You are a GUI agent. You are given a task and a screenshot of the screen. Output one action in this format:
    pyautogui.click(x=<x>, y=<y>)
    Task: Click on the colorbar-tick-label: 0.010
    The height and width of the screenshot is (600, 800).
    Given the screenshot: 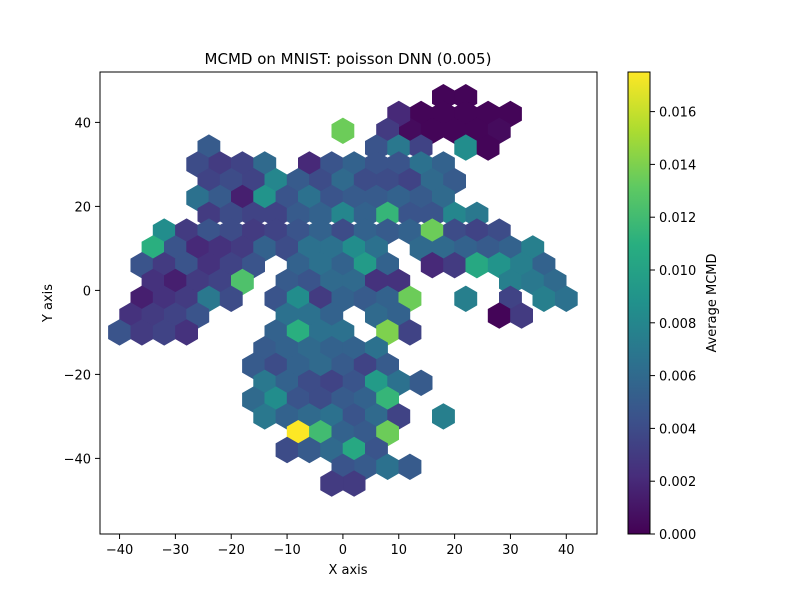 What is the action you would take?
    pyautogui.click(x=677, y=271)
    